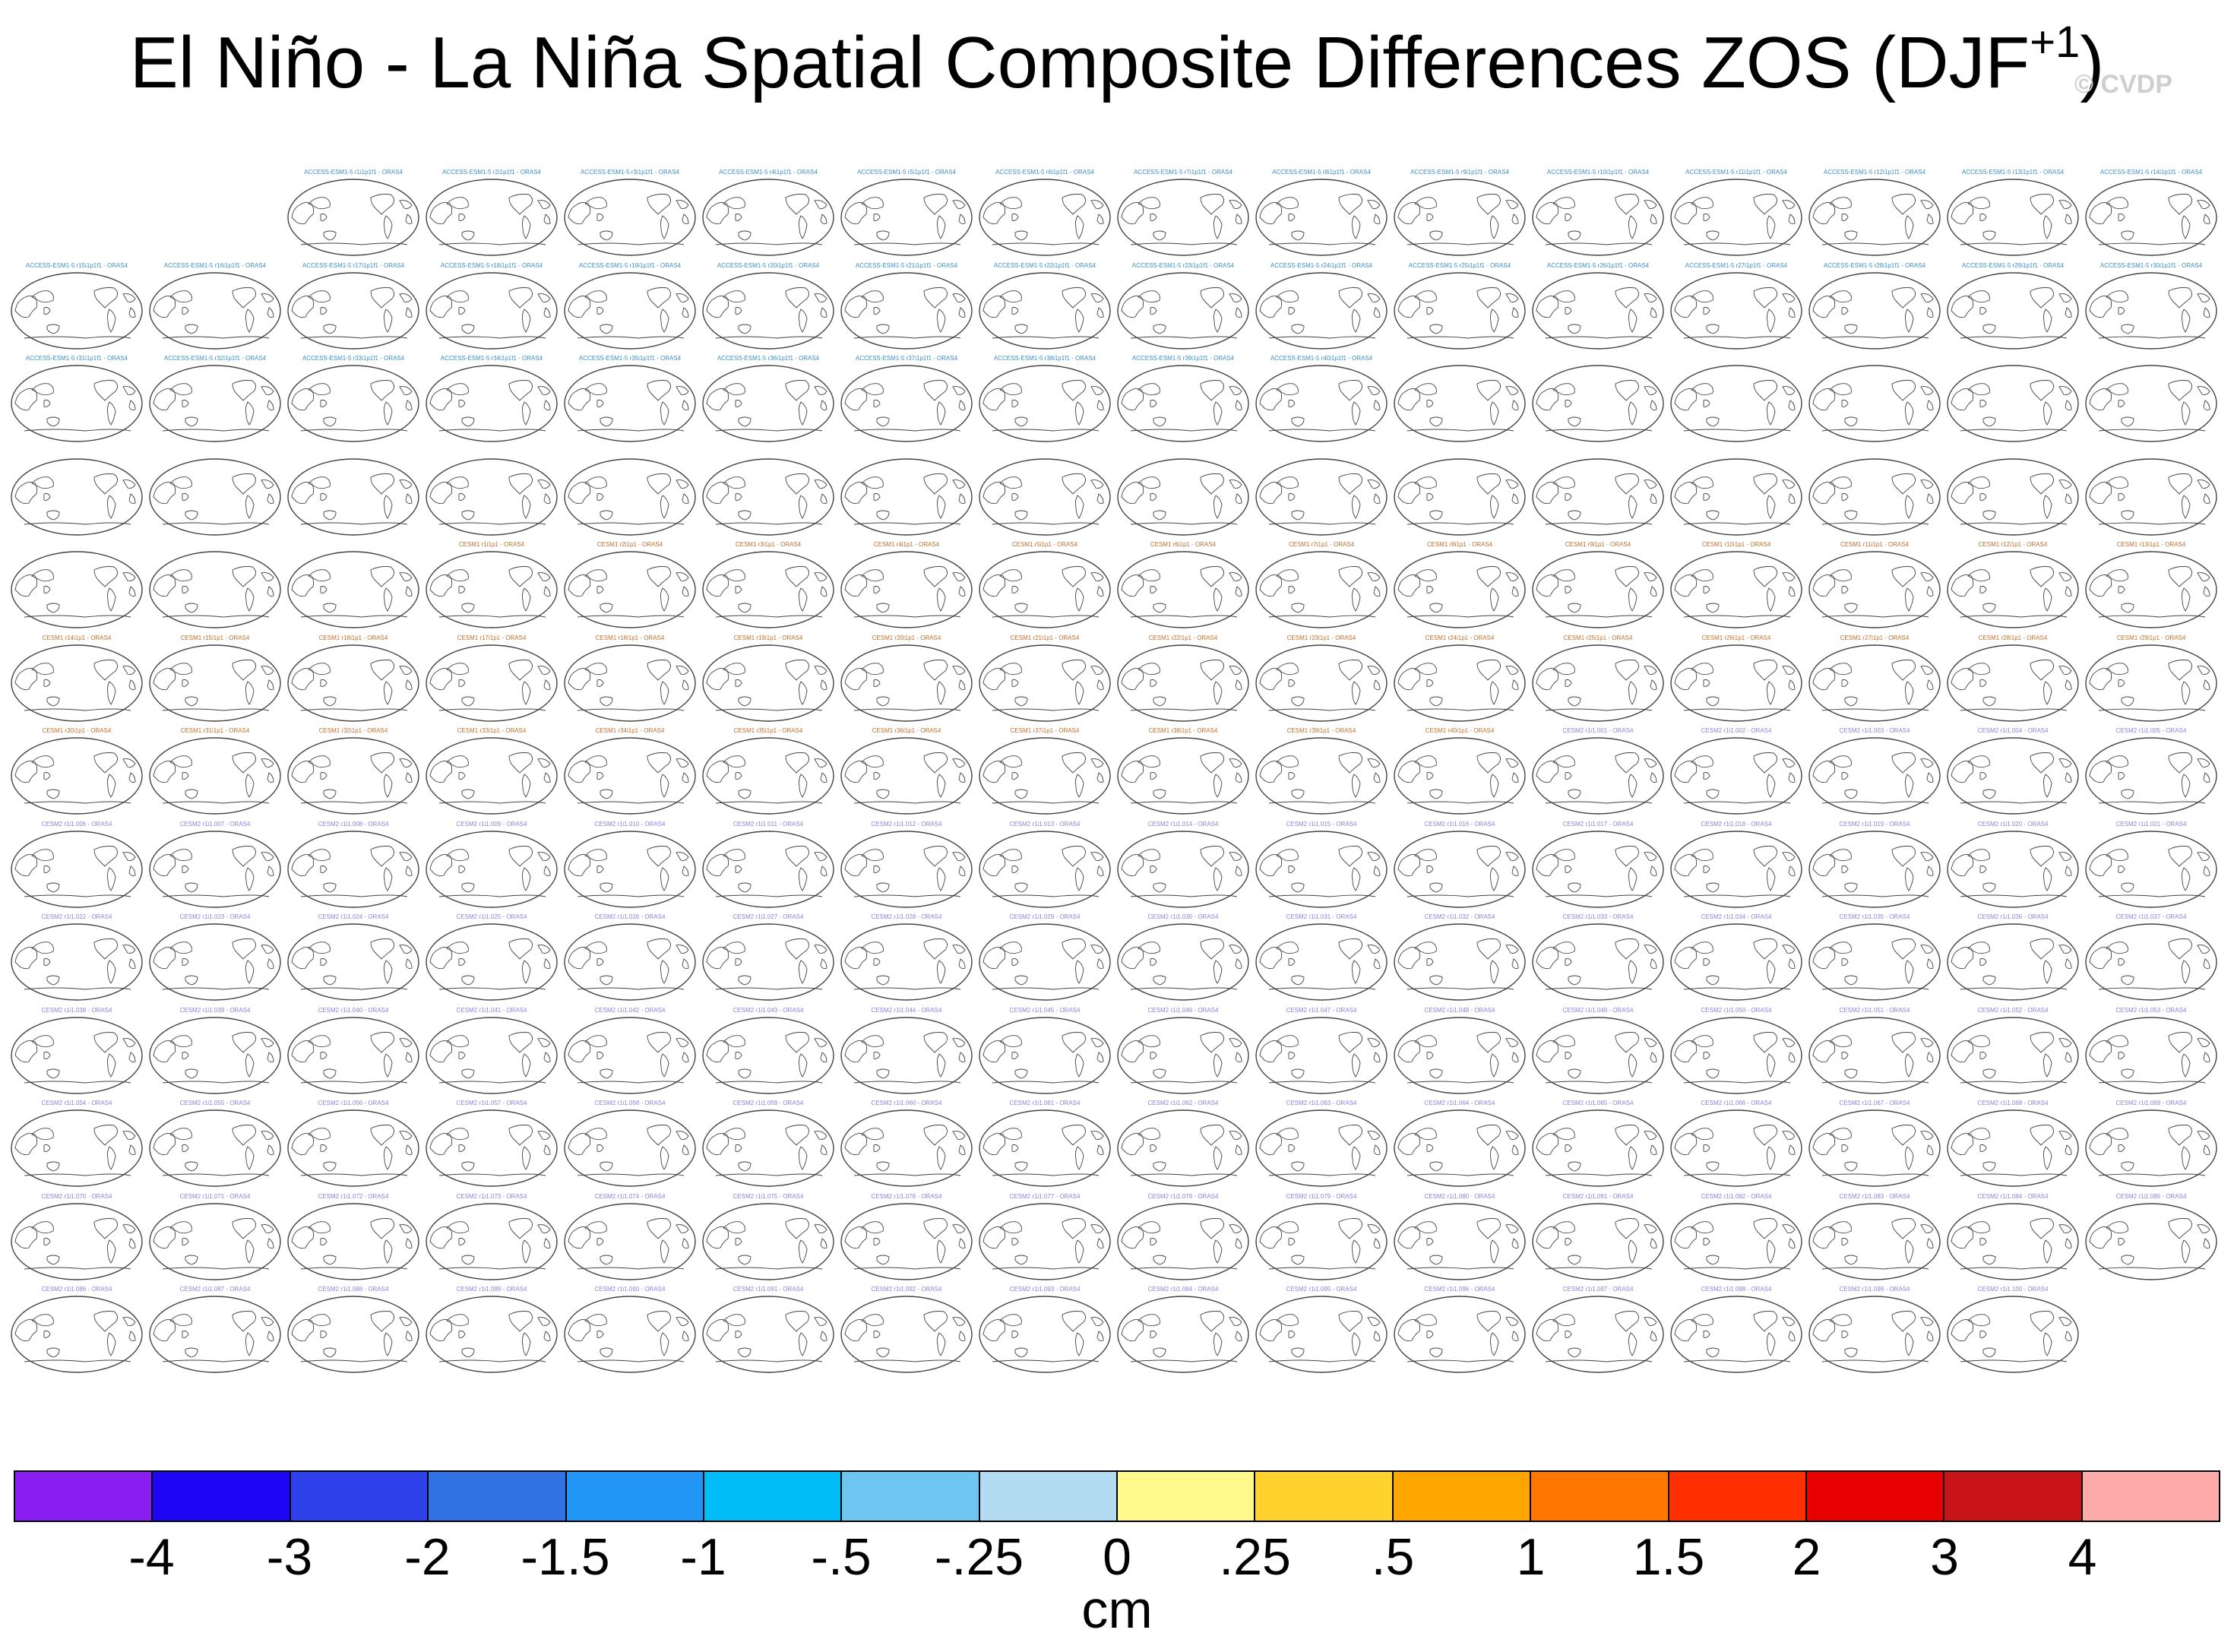 The height and width of the screenshot is (1652, 2234). I want to click on map-panel: CESM2 r1i1.016 - ORAS4, so click(1459, 865).